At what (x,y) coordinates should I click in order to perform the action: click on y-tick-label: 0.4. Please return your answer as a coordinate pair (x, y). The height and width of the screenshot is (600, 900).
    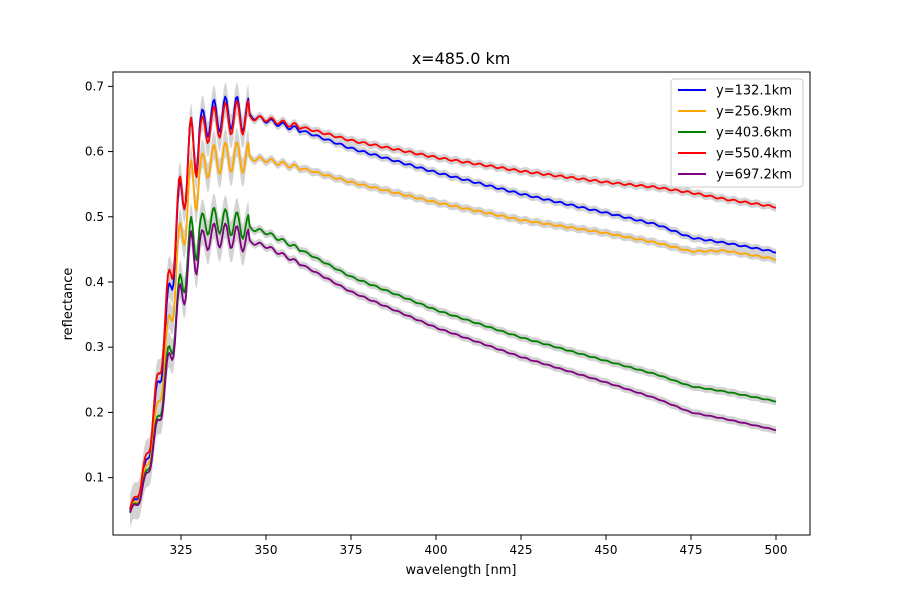
    Looking at the image, I should click on (94, 282).